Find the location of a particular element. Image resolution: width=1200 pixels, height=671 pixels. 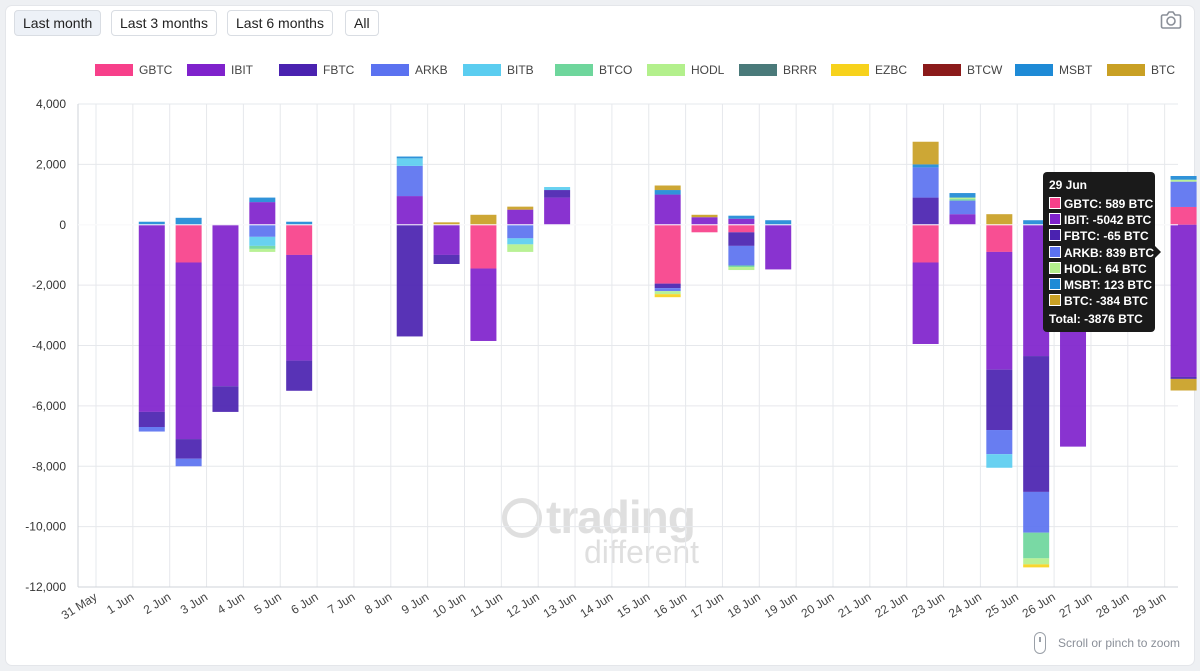

legend-entry-arkb: ARKB is located at coordinates (431, 70).